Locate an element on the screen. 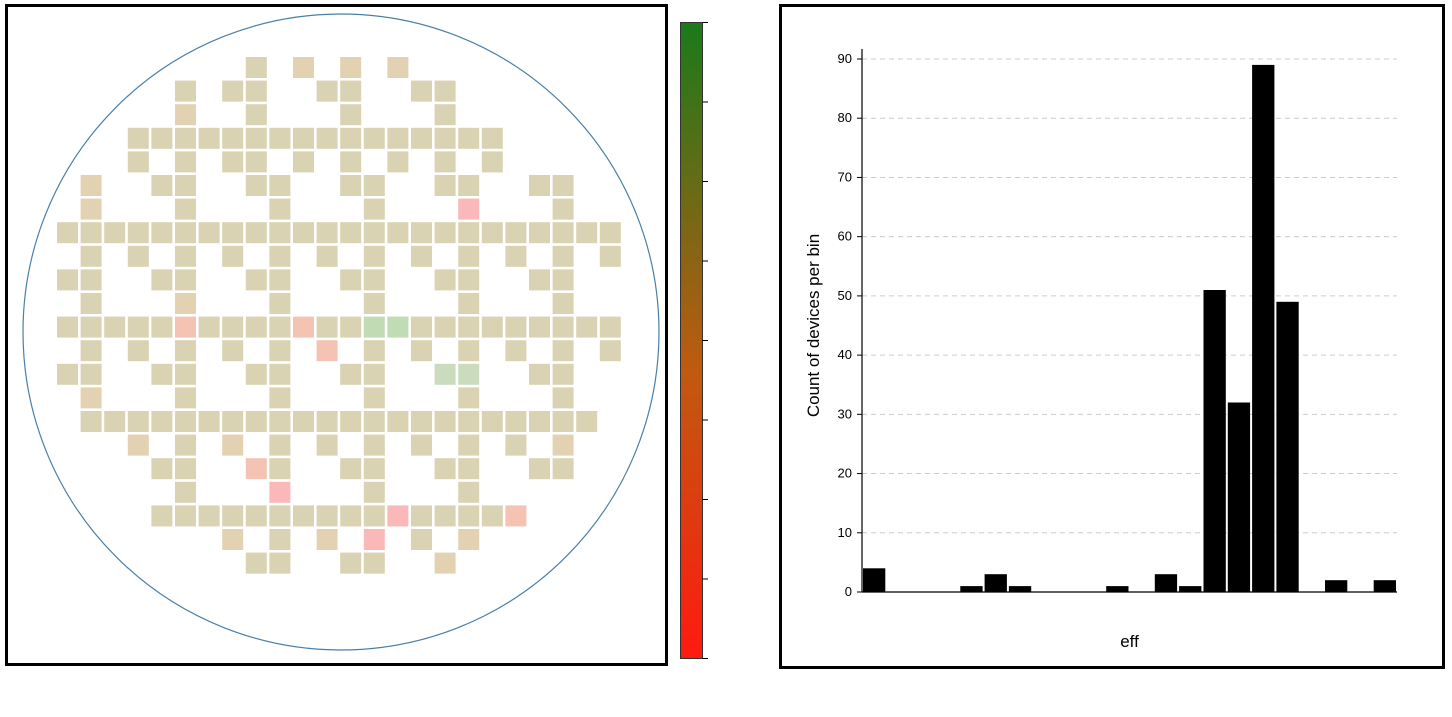 Image resolution: width=1452 pixels, height=717 pixels. y-tick-label: 50 is located at coordinates (845, 295).